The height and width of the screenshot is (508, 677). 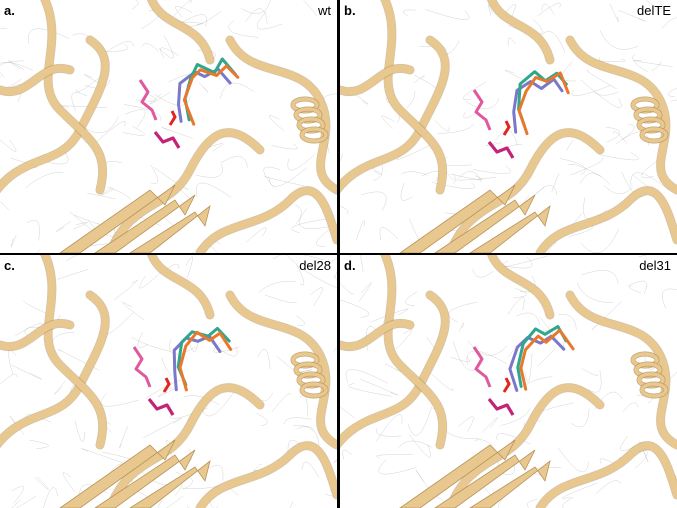 I want to click on ribbon-shadow, so click(x=606, y=219).